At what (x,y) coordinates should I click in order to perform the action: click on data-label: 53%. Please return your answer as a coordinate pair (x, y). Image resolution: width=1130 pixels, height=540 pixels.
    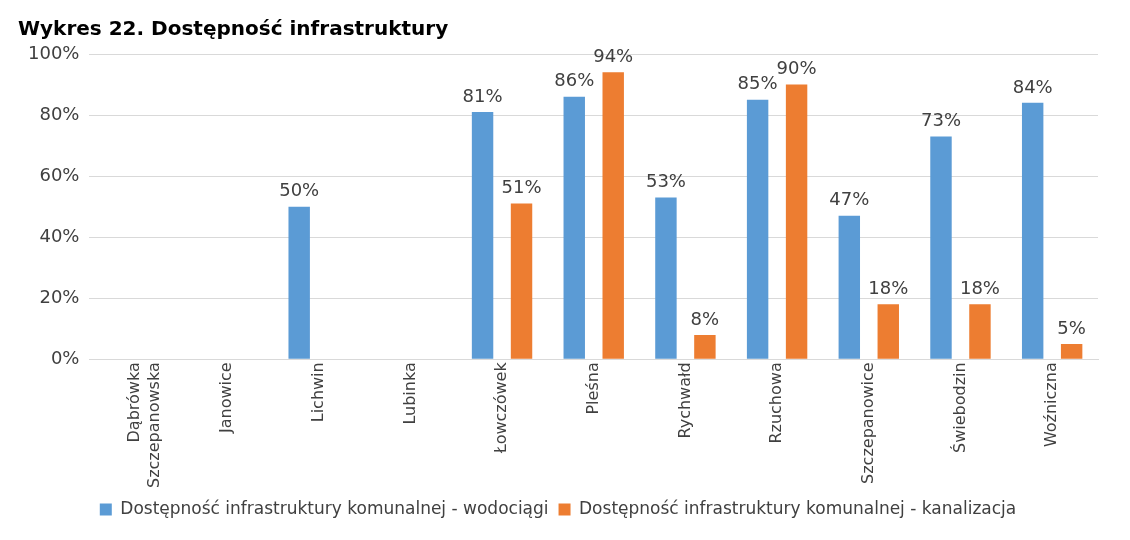
    Looking at the image, I should click on (665, 181).